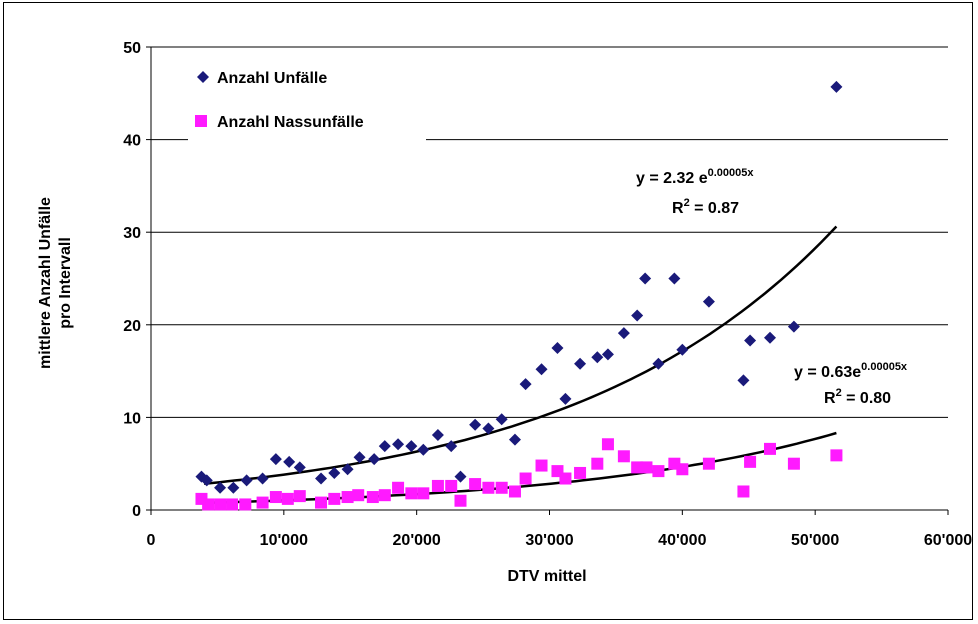 The width and height of the screenshot is (978, 624). What do you see at coordinates (132, 326) in the screenshot?
I see `y-tick-label-2: 20` at bounding box center [132, 326].